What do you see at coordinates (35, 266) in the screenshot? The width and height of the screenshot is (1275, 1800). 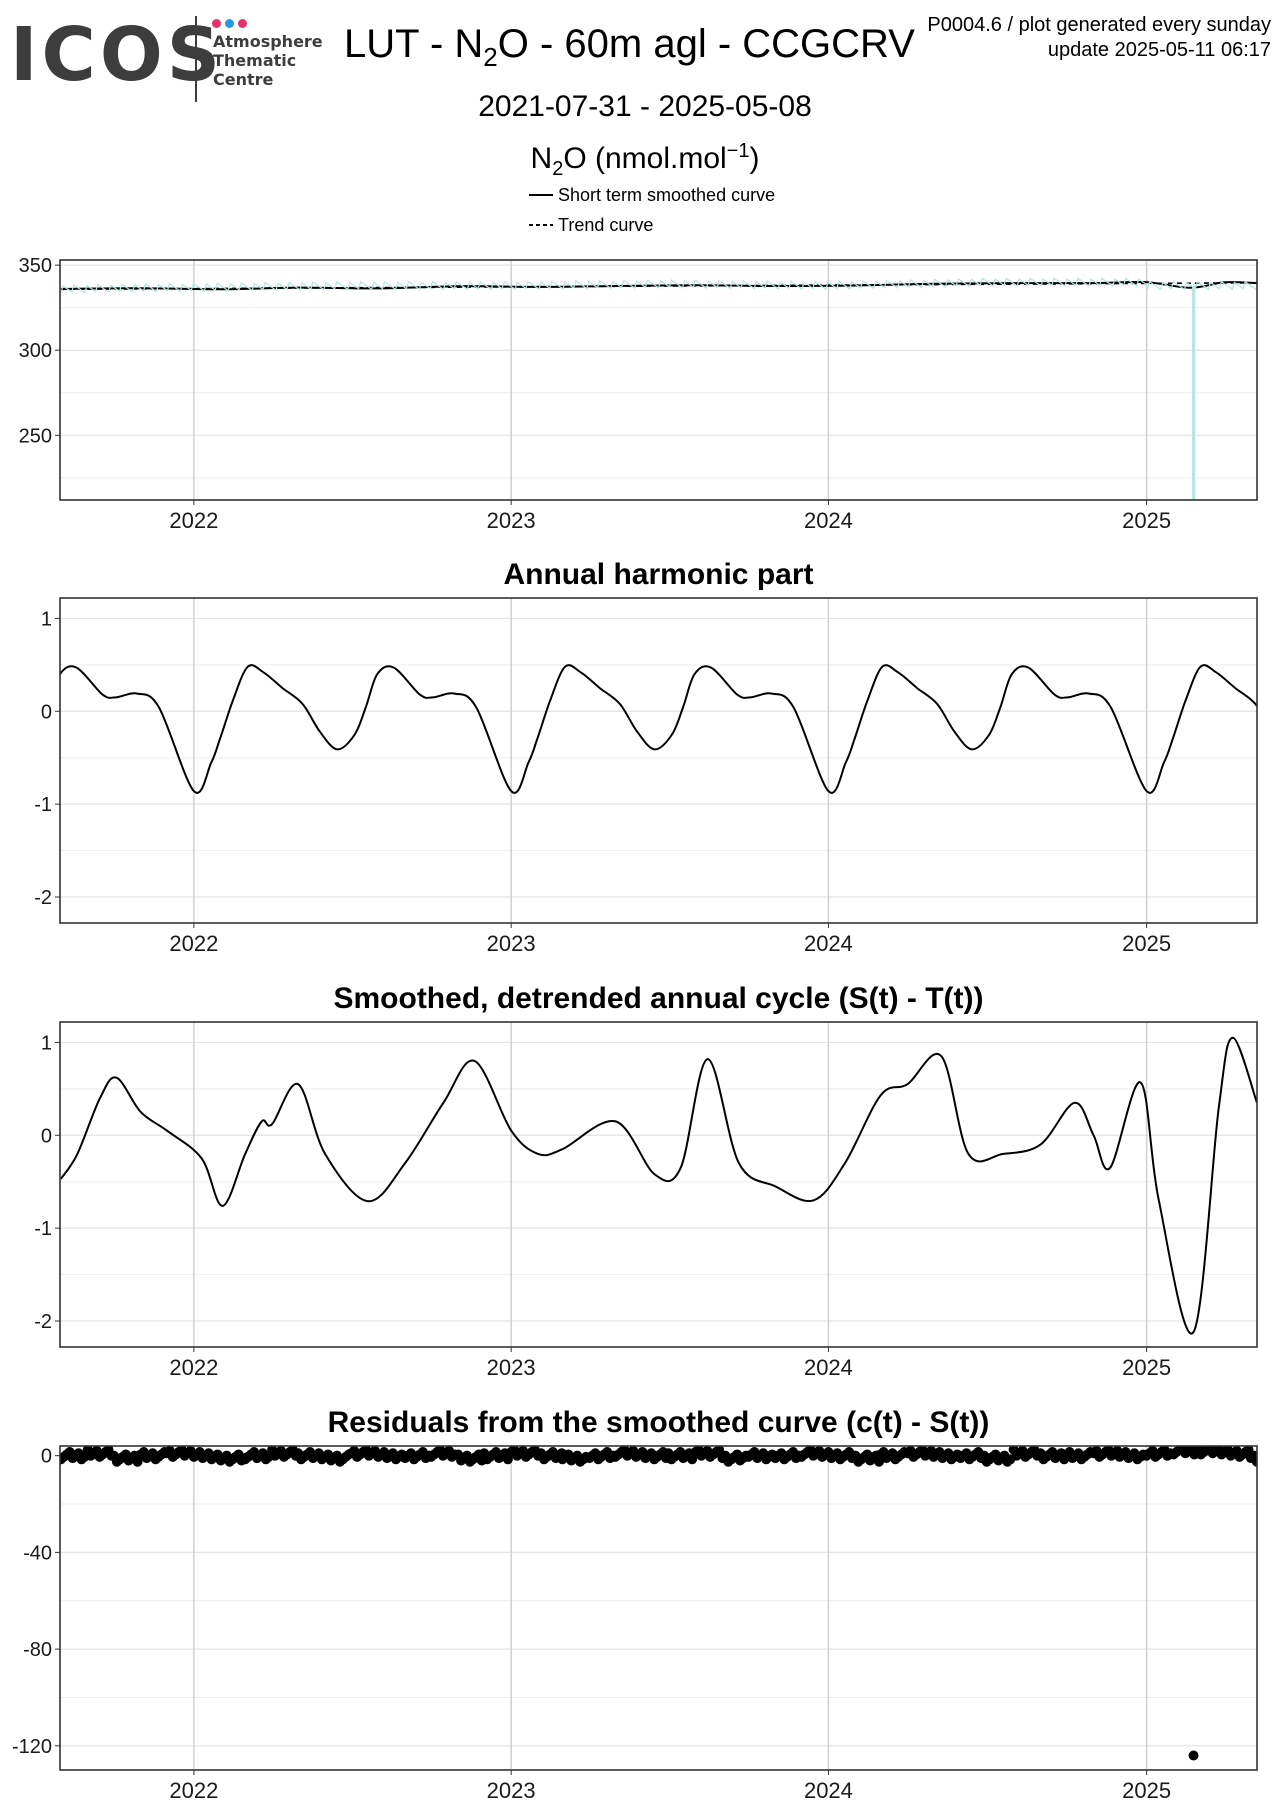 I see `y-tick-label: 350` at bounding box center [35, 266].